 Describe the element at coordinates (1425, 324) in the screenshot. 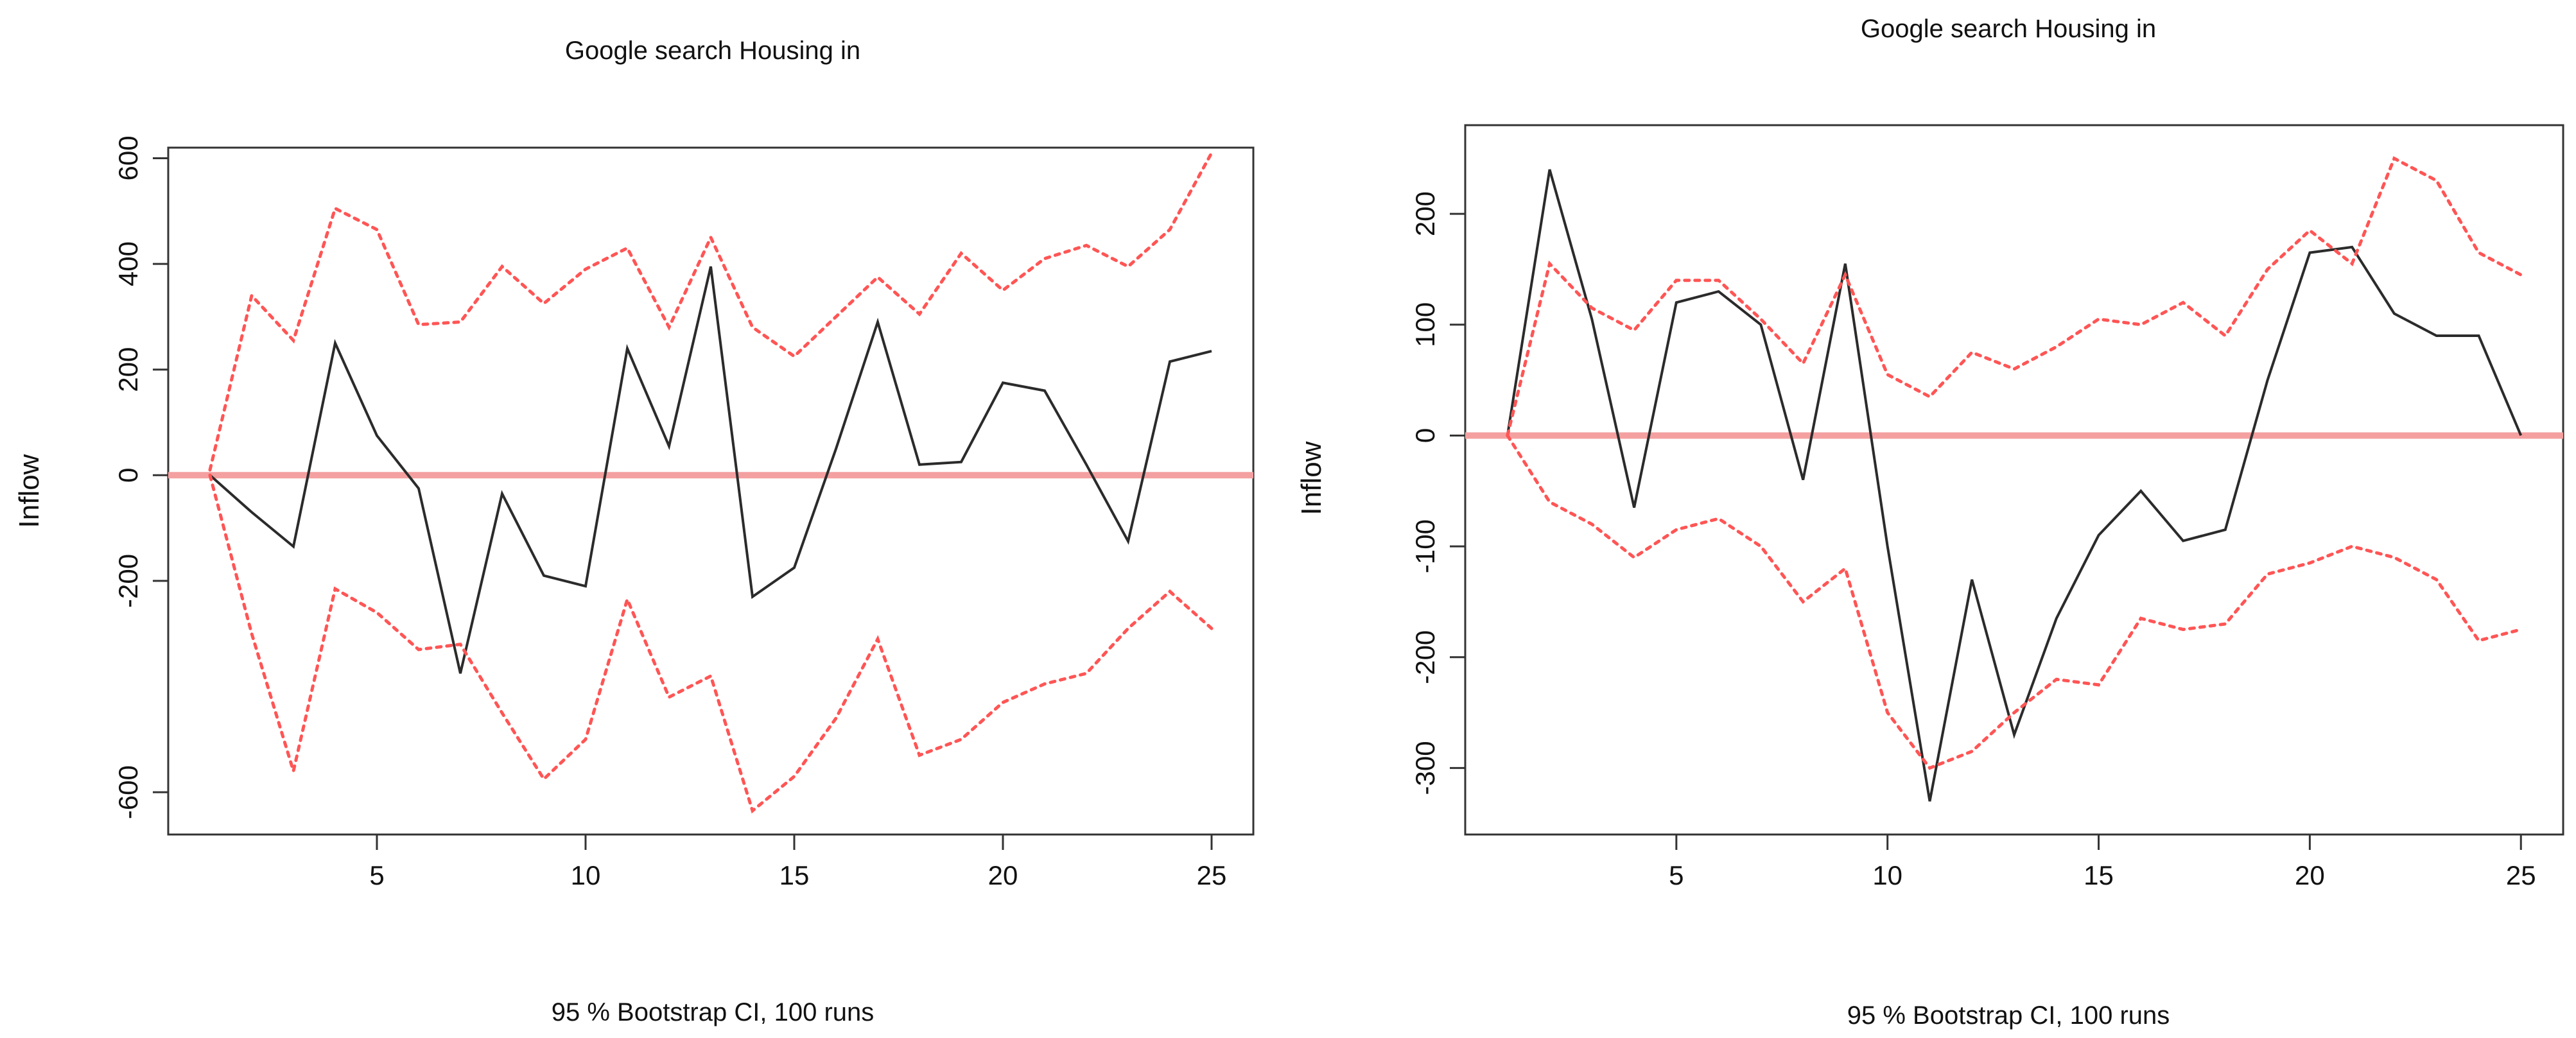

I see `y-tick-label: 100` at that location.